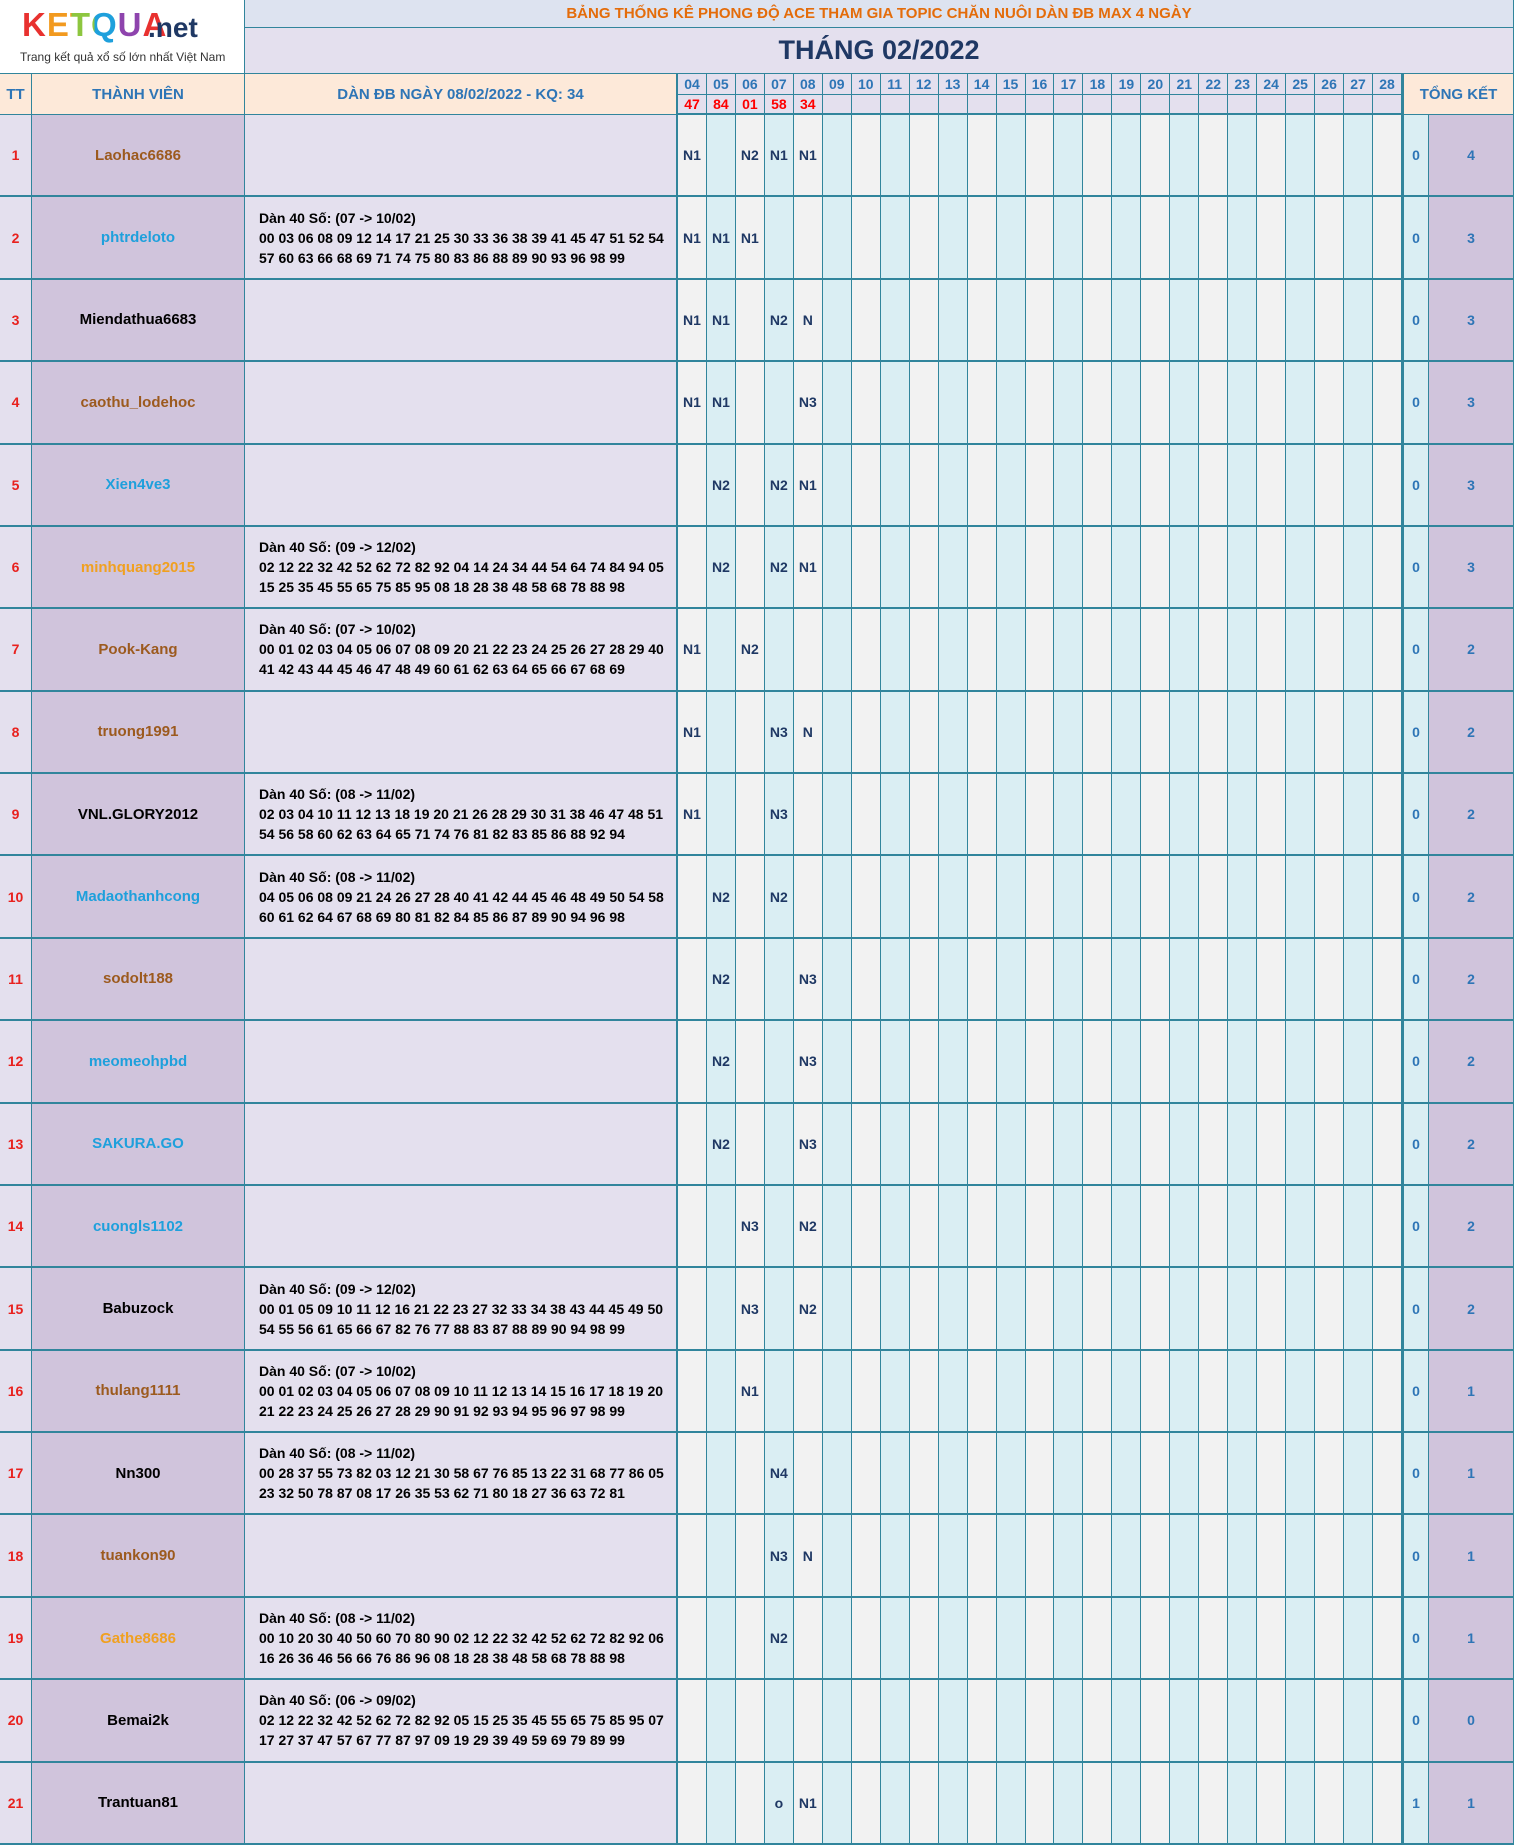  What do you see at coordinates (16, 980) in the screenshot?
I see `row-number: 11` at bounding box center [16, 980].